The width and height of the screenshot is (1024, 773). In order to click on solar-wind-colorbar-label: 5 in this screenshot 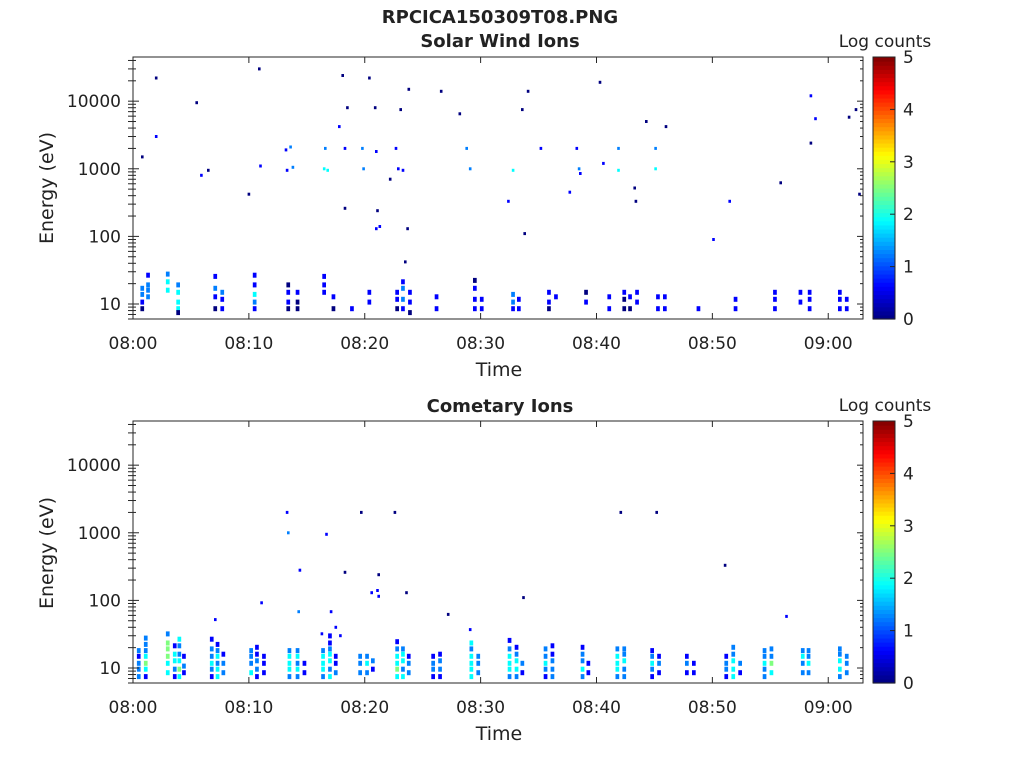, I will do `click(908, 58)`.